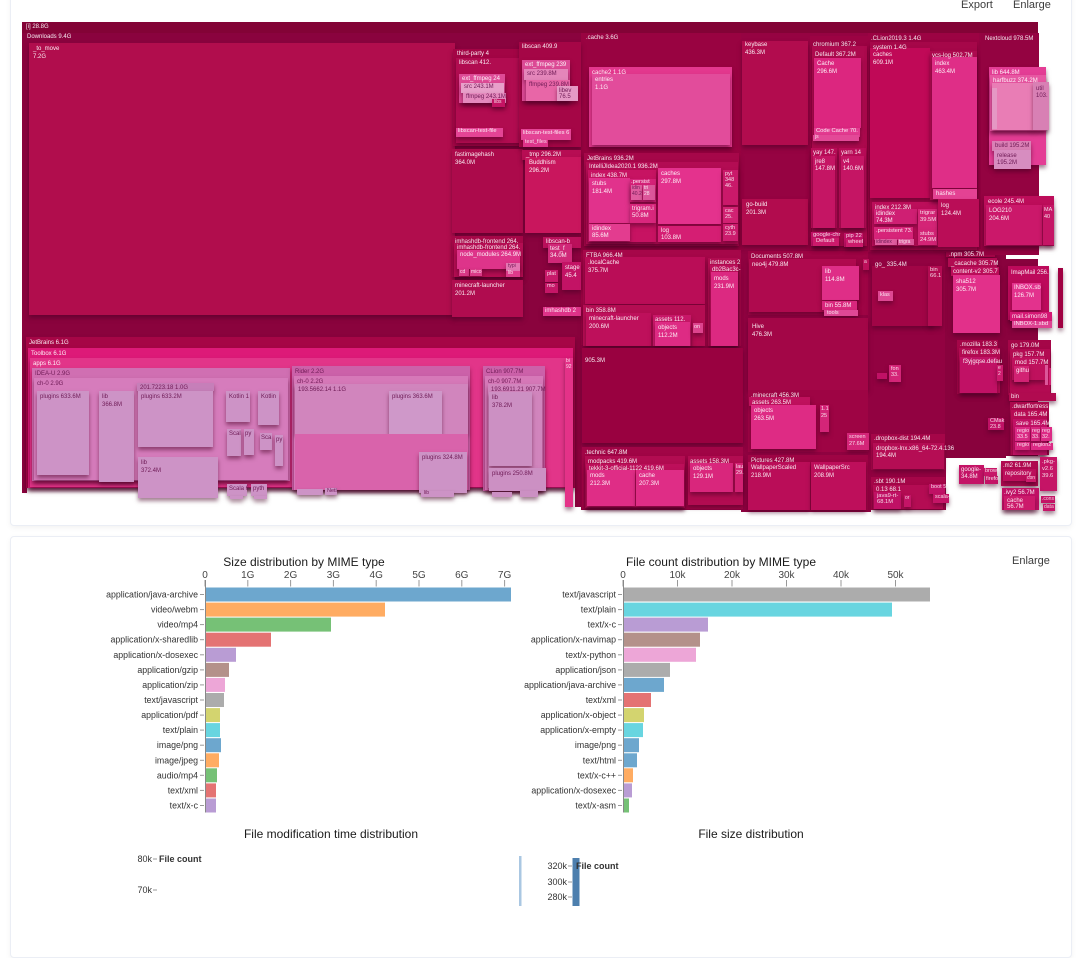  Describe the element at coordinates (291, 575) in the screenshot. I see `svg-text: 2G` at that location.